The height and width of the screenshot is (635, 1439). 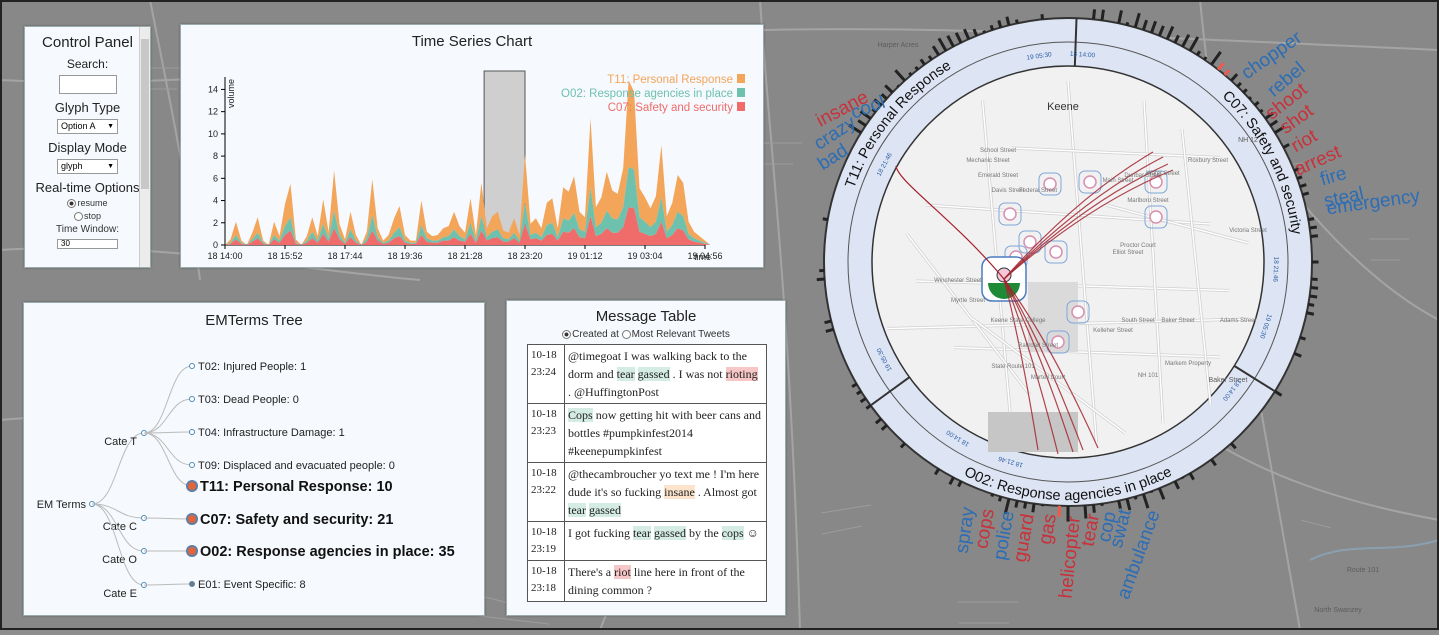 What do you see at coordinates (546, 372) in the screenshot?
I see `message-time: 23:24` at bounding box center [546, 372].